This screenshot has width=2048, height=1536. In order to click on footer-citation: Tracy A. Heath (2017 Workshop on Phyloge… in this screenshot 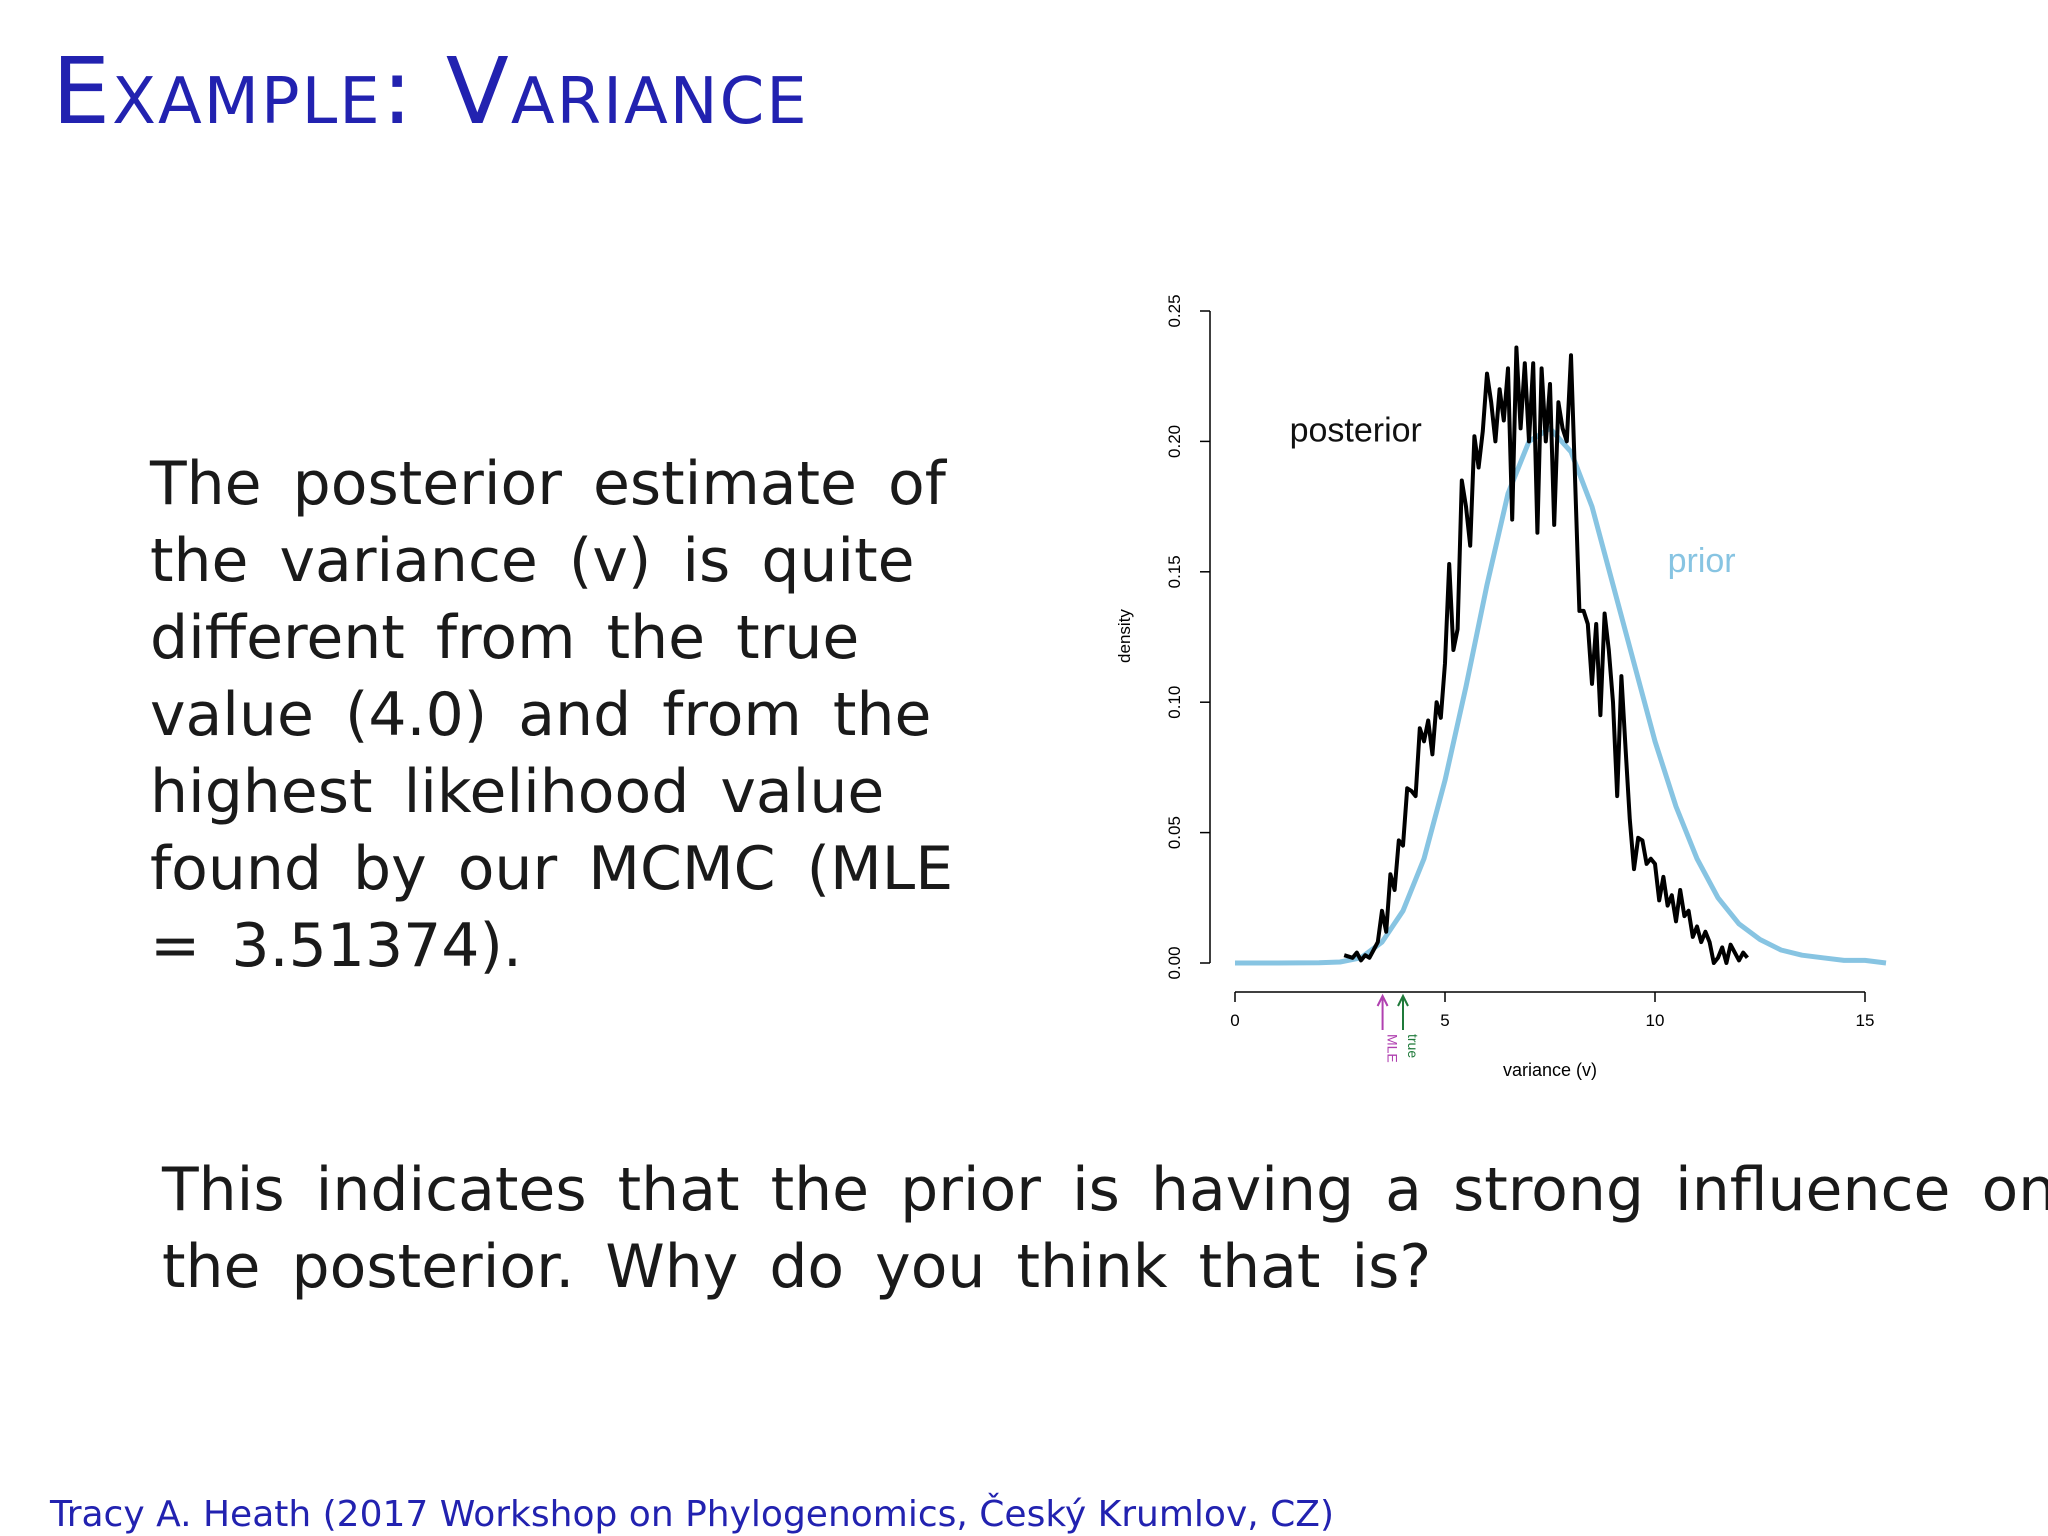, I will do `click(692, 1514)`.